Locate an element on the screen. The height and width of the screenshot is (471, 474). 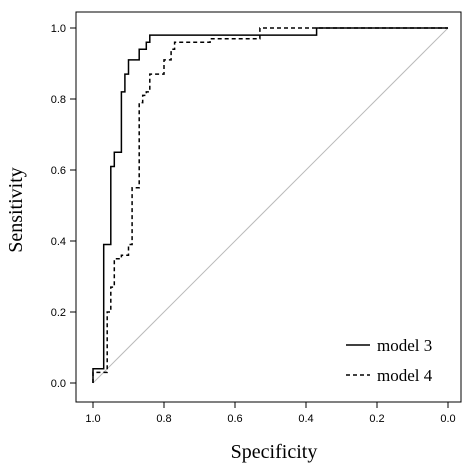
x-axis: 1.0 0.8 0.6 0.4 0.2 0.0 is located at coordinates (270, 413).